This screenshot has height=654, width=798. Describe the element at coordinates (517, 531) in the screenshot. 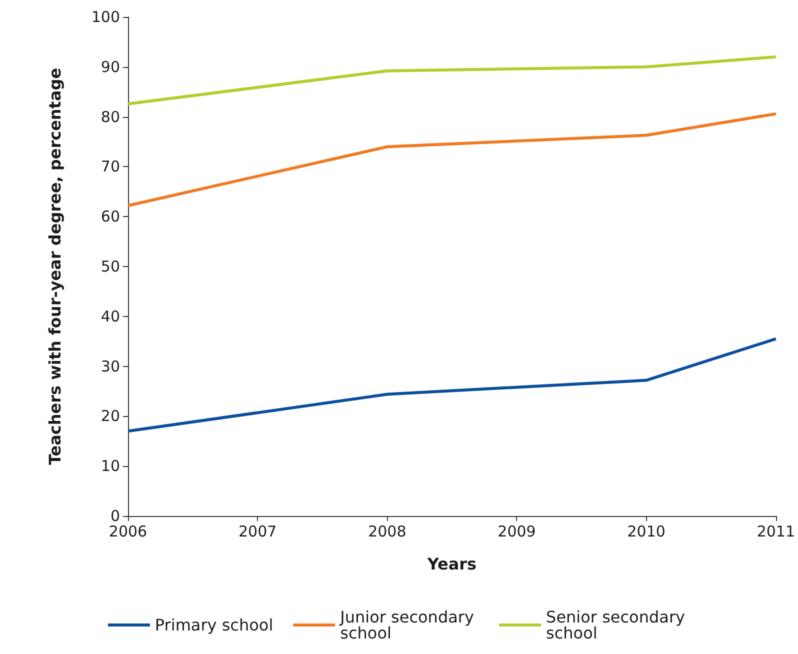

I see `x-tick-label: 2009` at that location.